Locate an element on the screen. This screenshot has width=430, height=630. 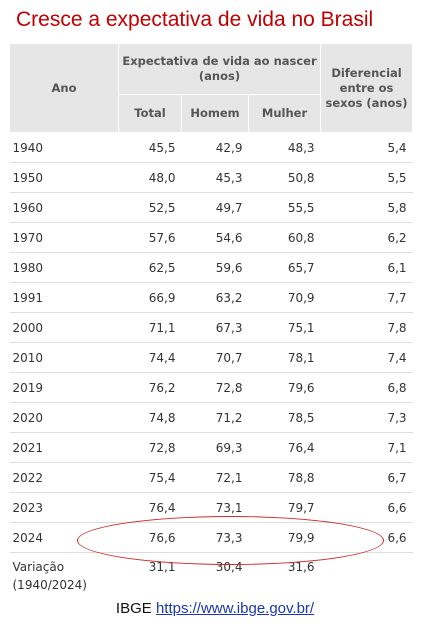
header-ano: Ano is located at coordinates (64, 88).